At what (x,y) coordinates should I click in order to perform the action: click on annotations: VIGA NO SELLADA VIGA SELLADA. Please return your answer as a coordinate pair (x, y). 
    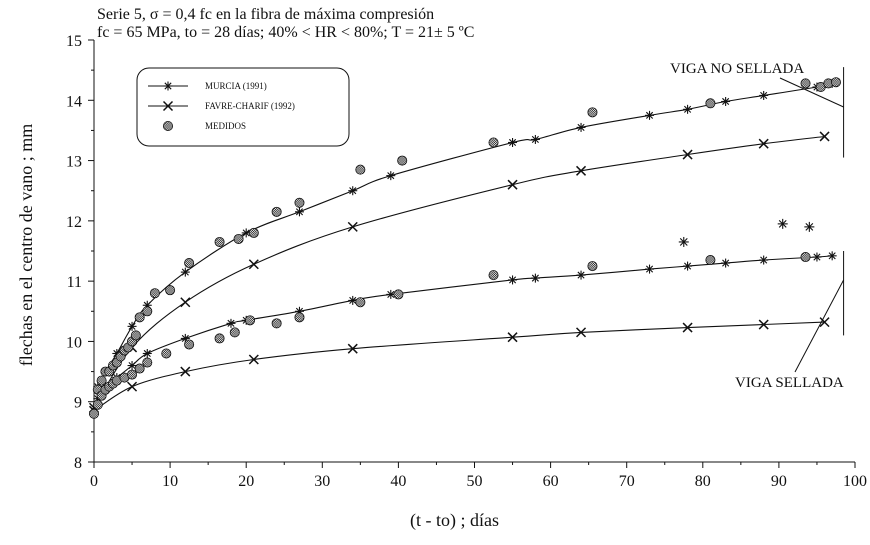
    Looking at the image, I should click on (757, 226).